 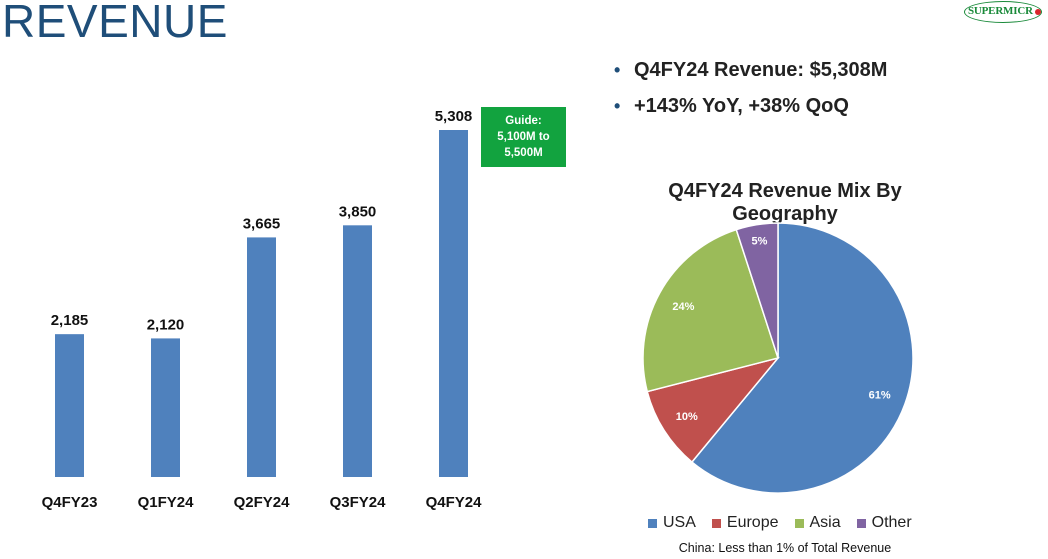 What do you see at coordinates (165, 407) in the screenshot?
I see `bar-q1fy24` at bounding box center [165, 407].